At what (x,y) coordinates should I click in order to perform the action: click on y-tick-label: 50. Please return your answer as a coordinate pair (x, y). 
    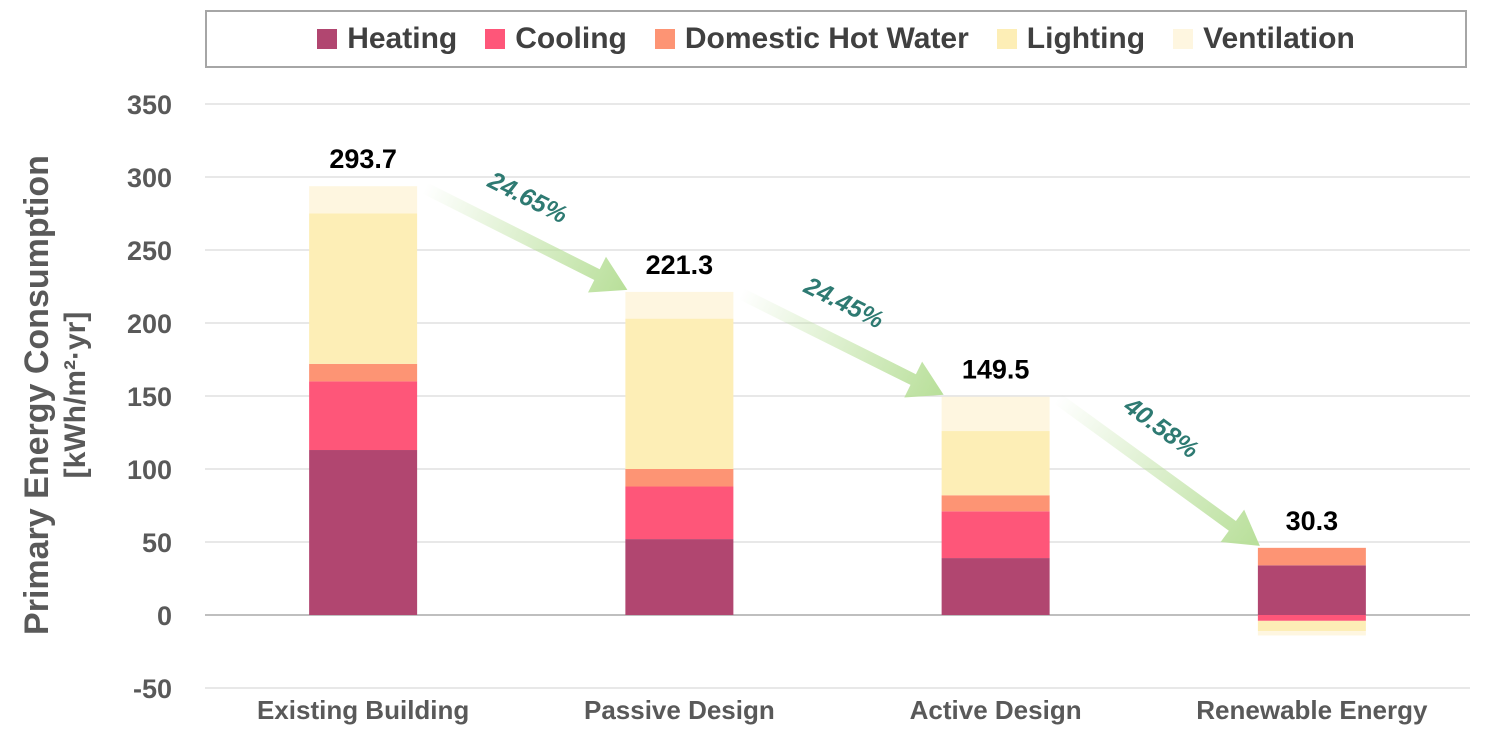
    Looking at the image, I should click on (157, 543).